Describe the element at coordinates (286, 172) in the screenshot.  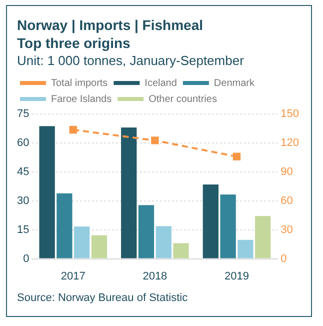
I see `y2-tick-label: 90` at that location.